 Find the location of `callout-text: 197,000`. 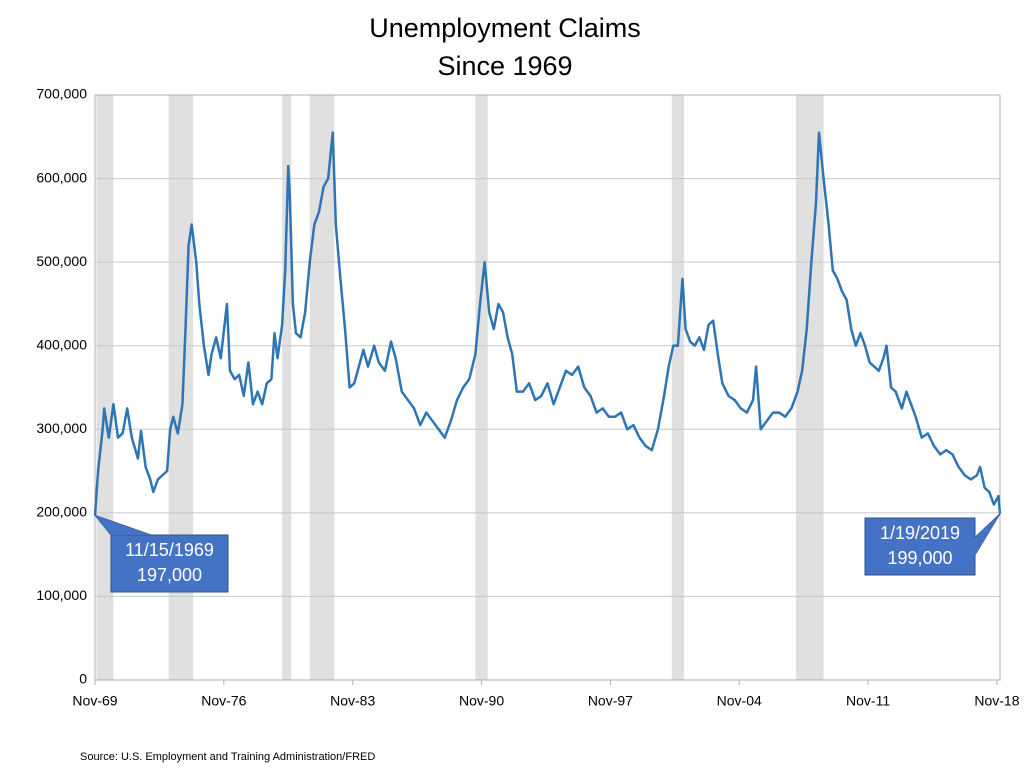

callout-text: 197,000 is located at coordinates (169, 575).